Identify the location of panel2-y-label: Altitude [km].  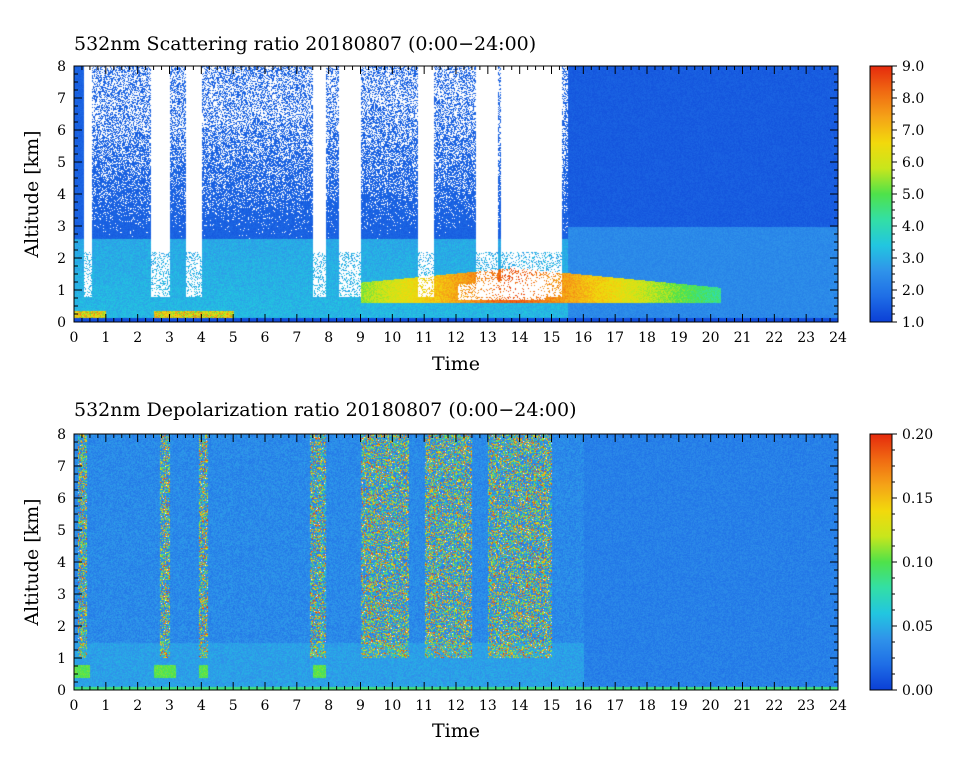
(32, 562).